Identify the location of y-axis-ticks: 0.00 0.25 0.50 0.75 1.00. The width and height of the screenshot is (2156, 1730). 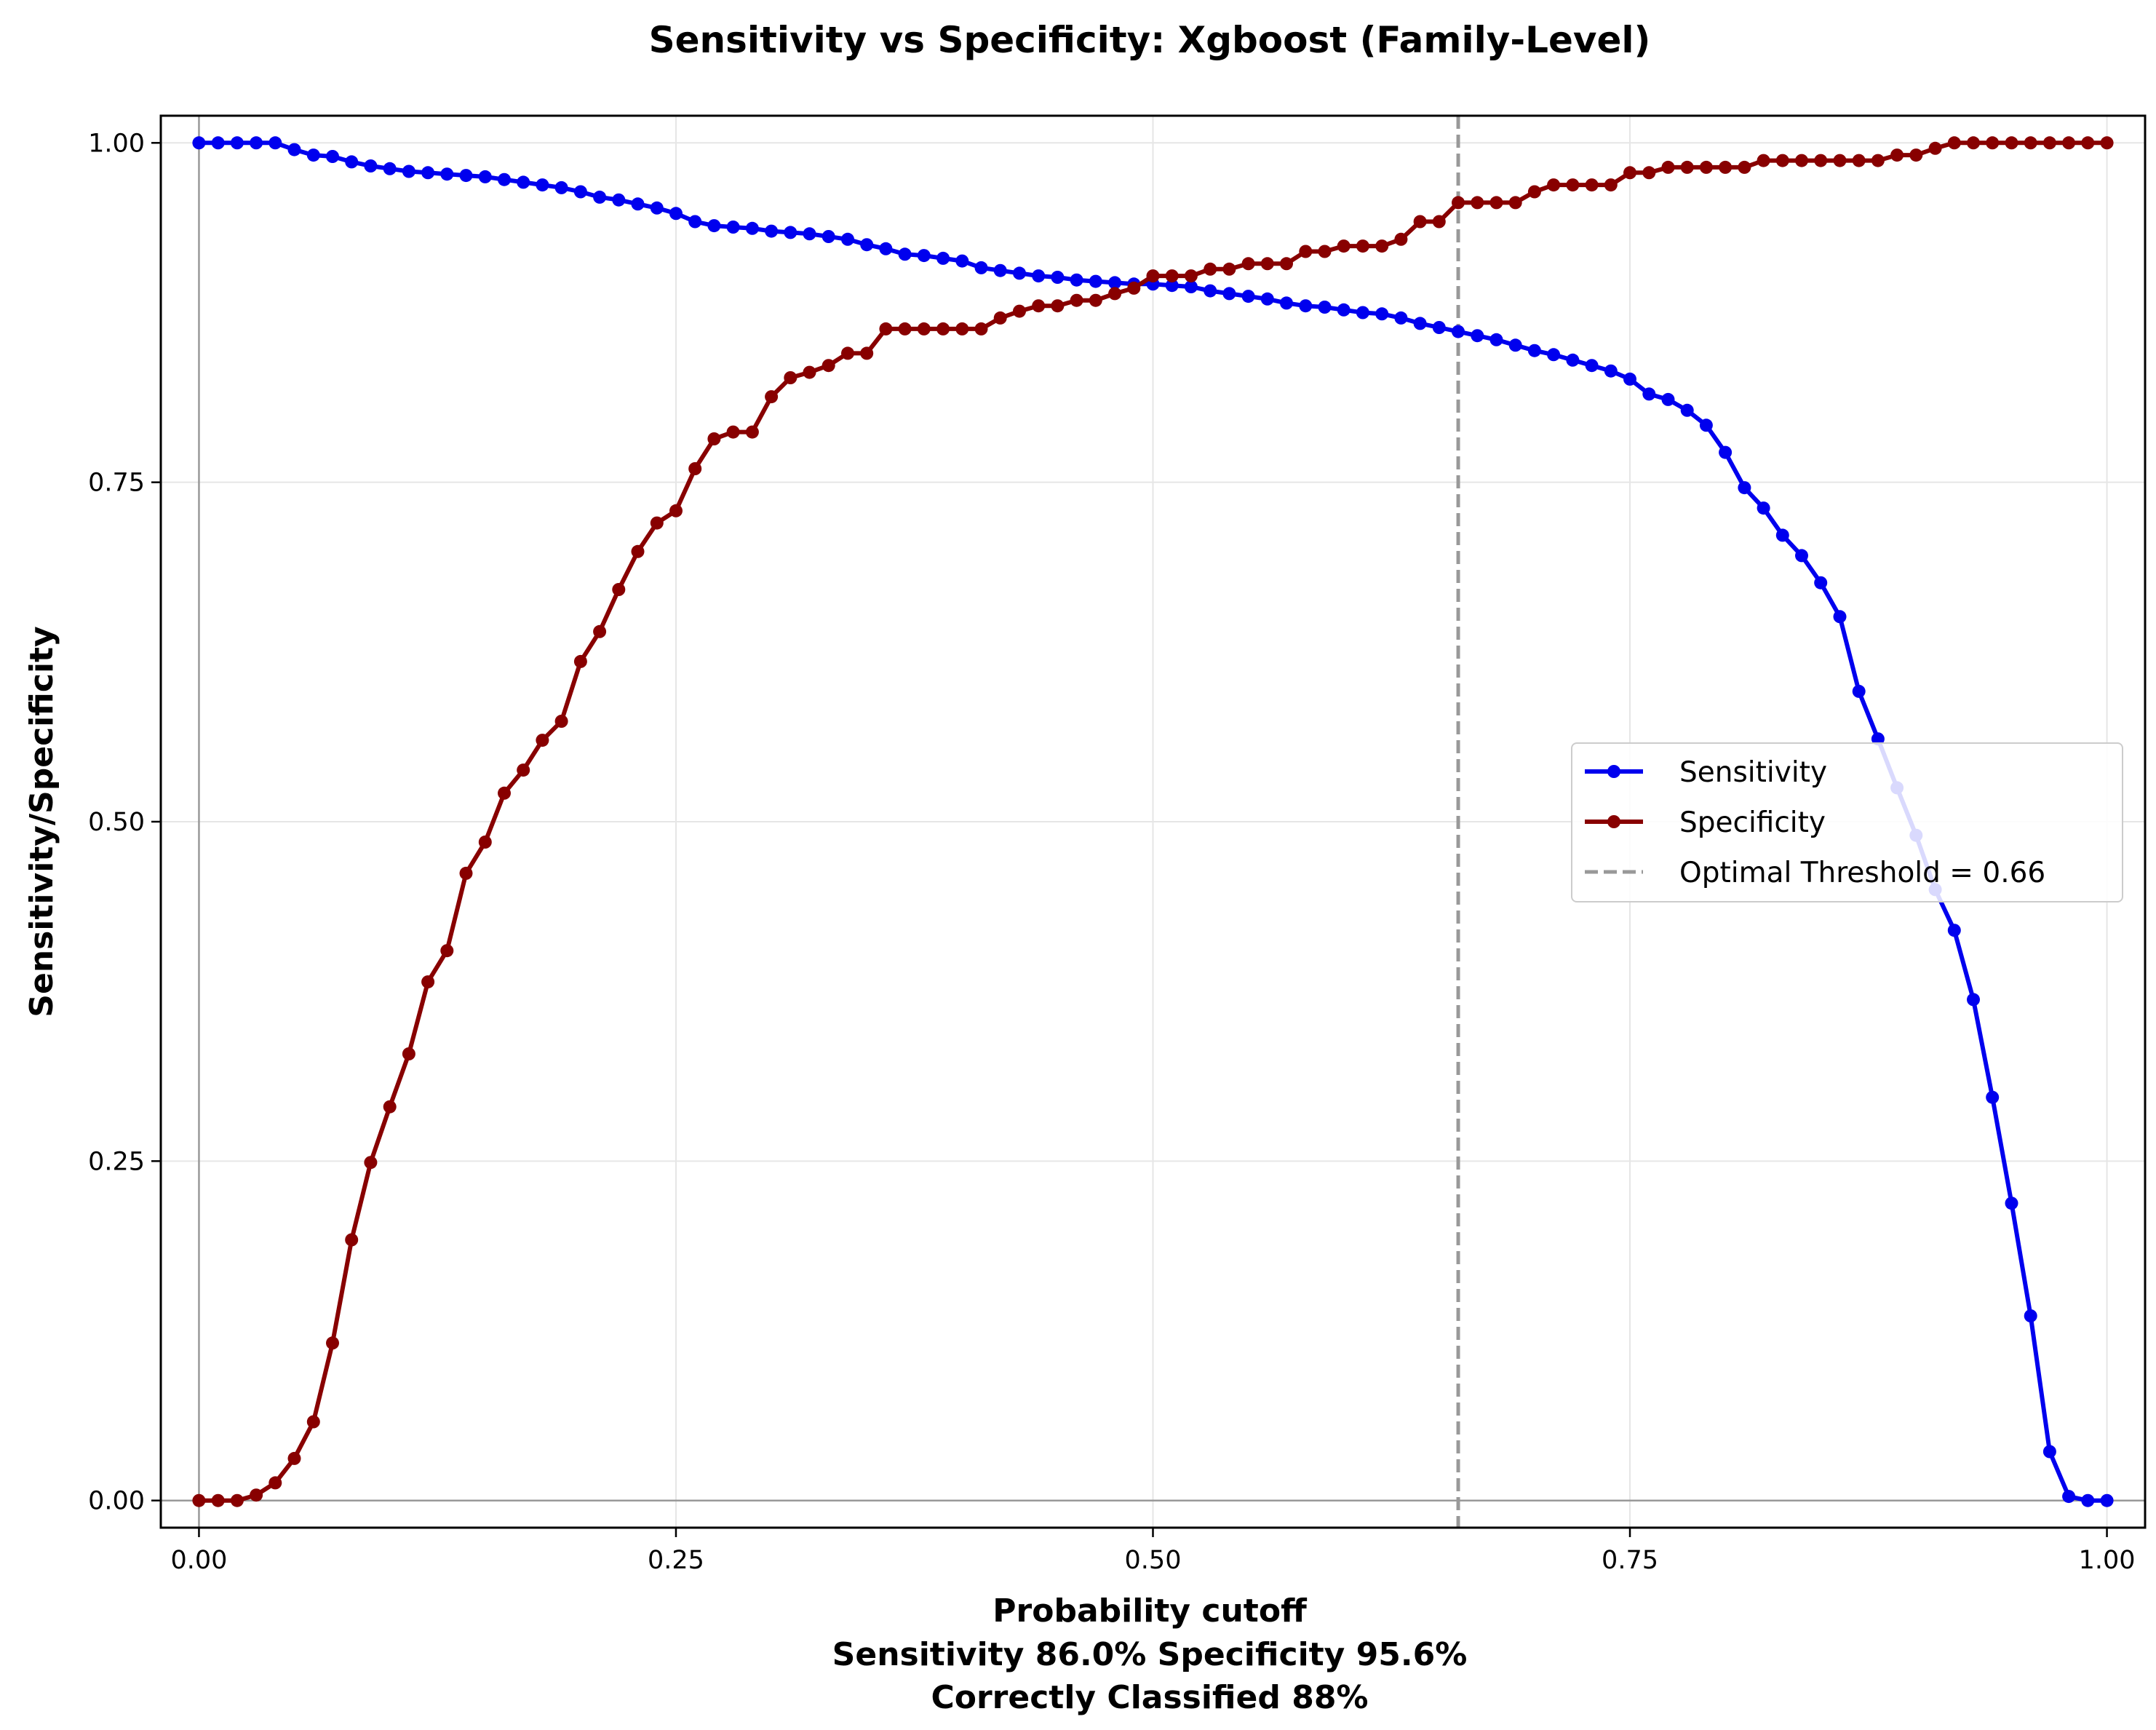
(125, 822).